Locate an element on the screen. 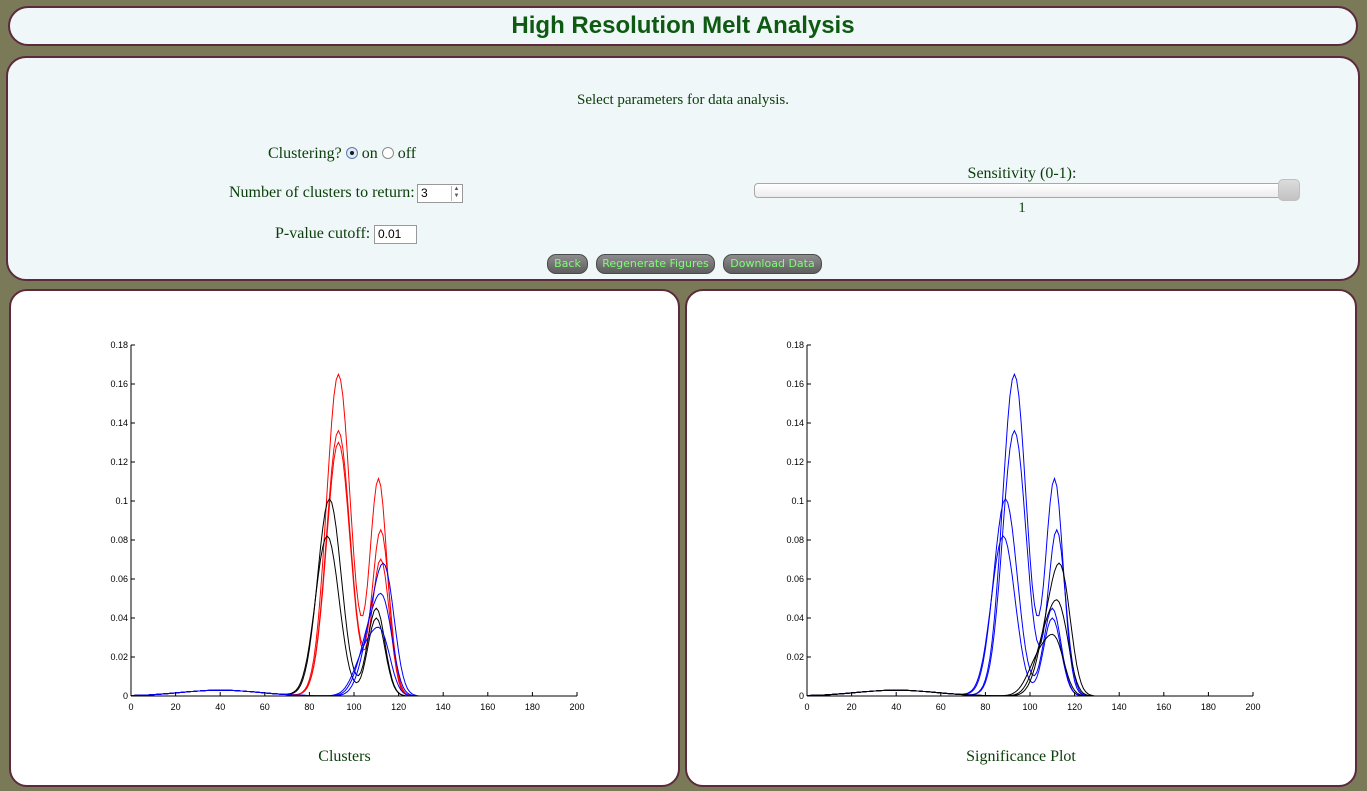 The height and width of the screenshot is (791, 1367). pvalue-input: 0.01 is located at coordinates (395, 234).